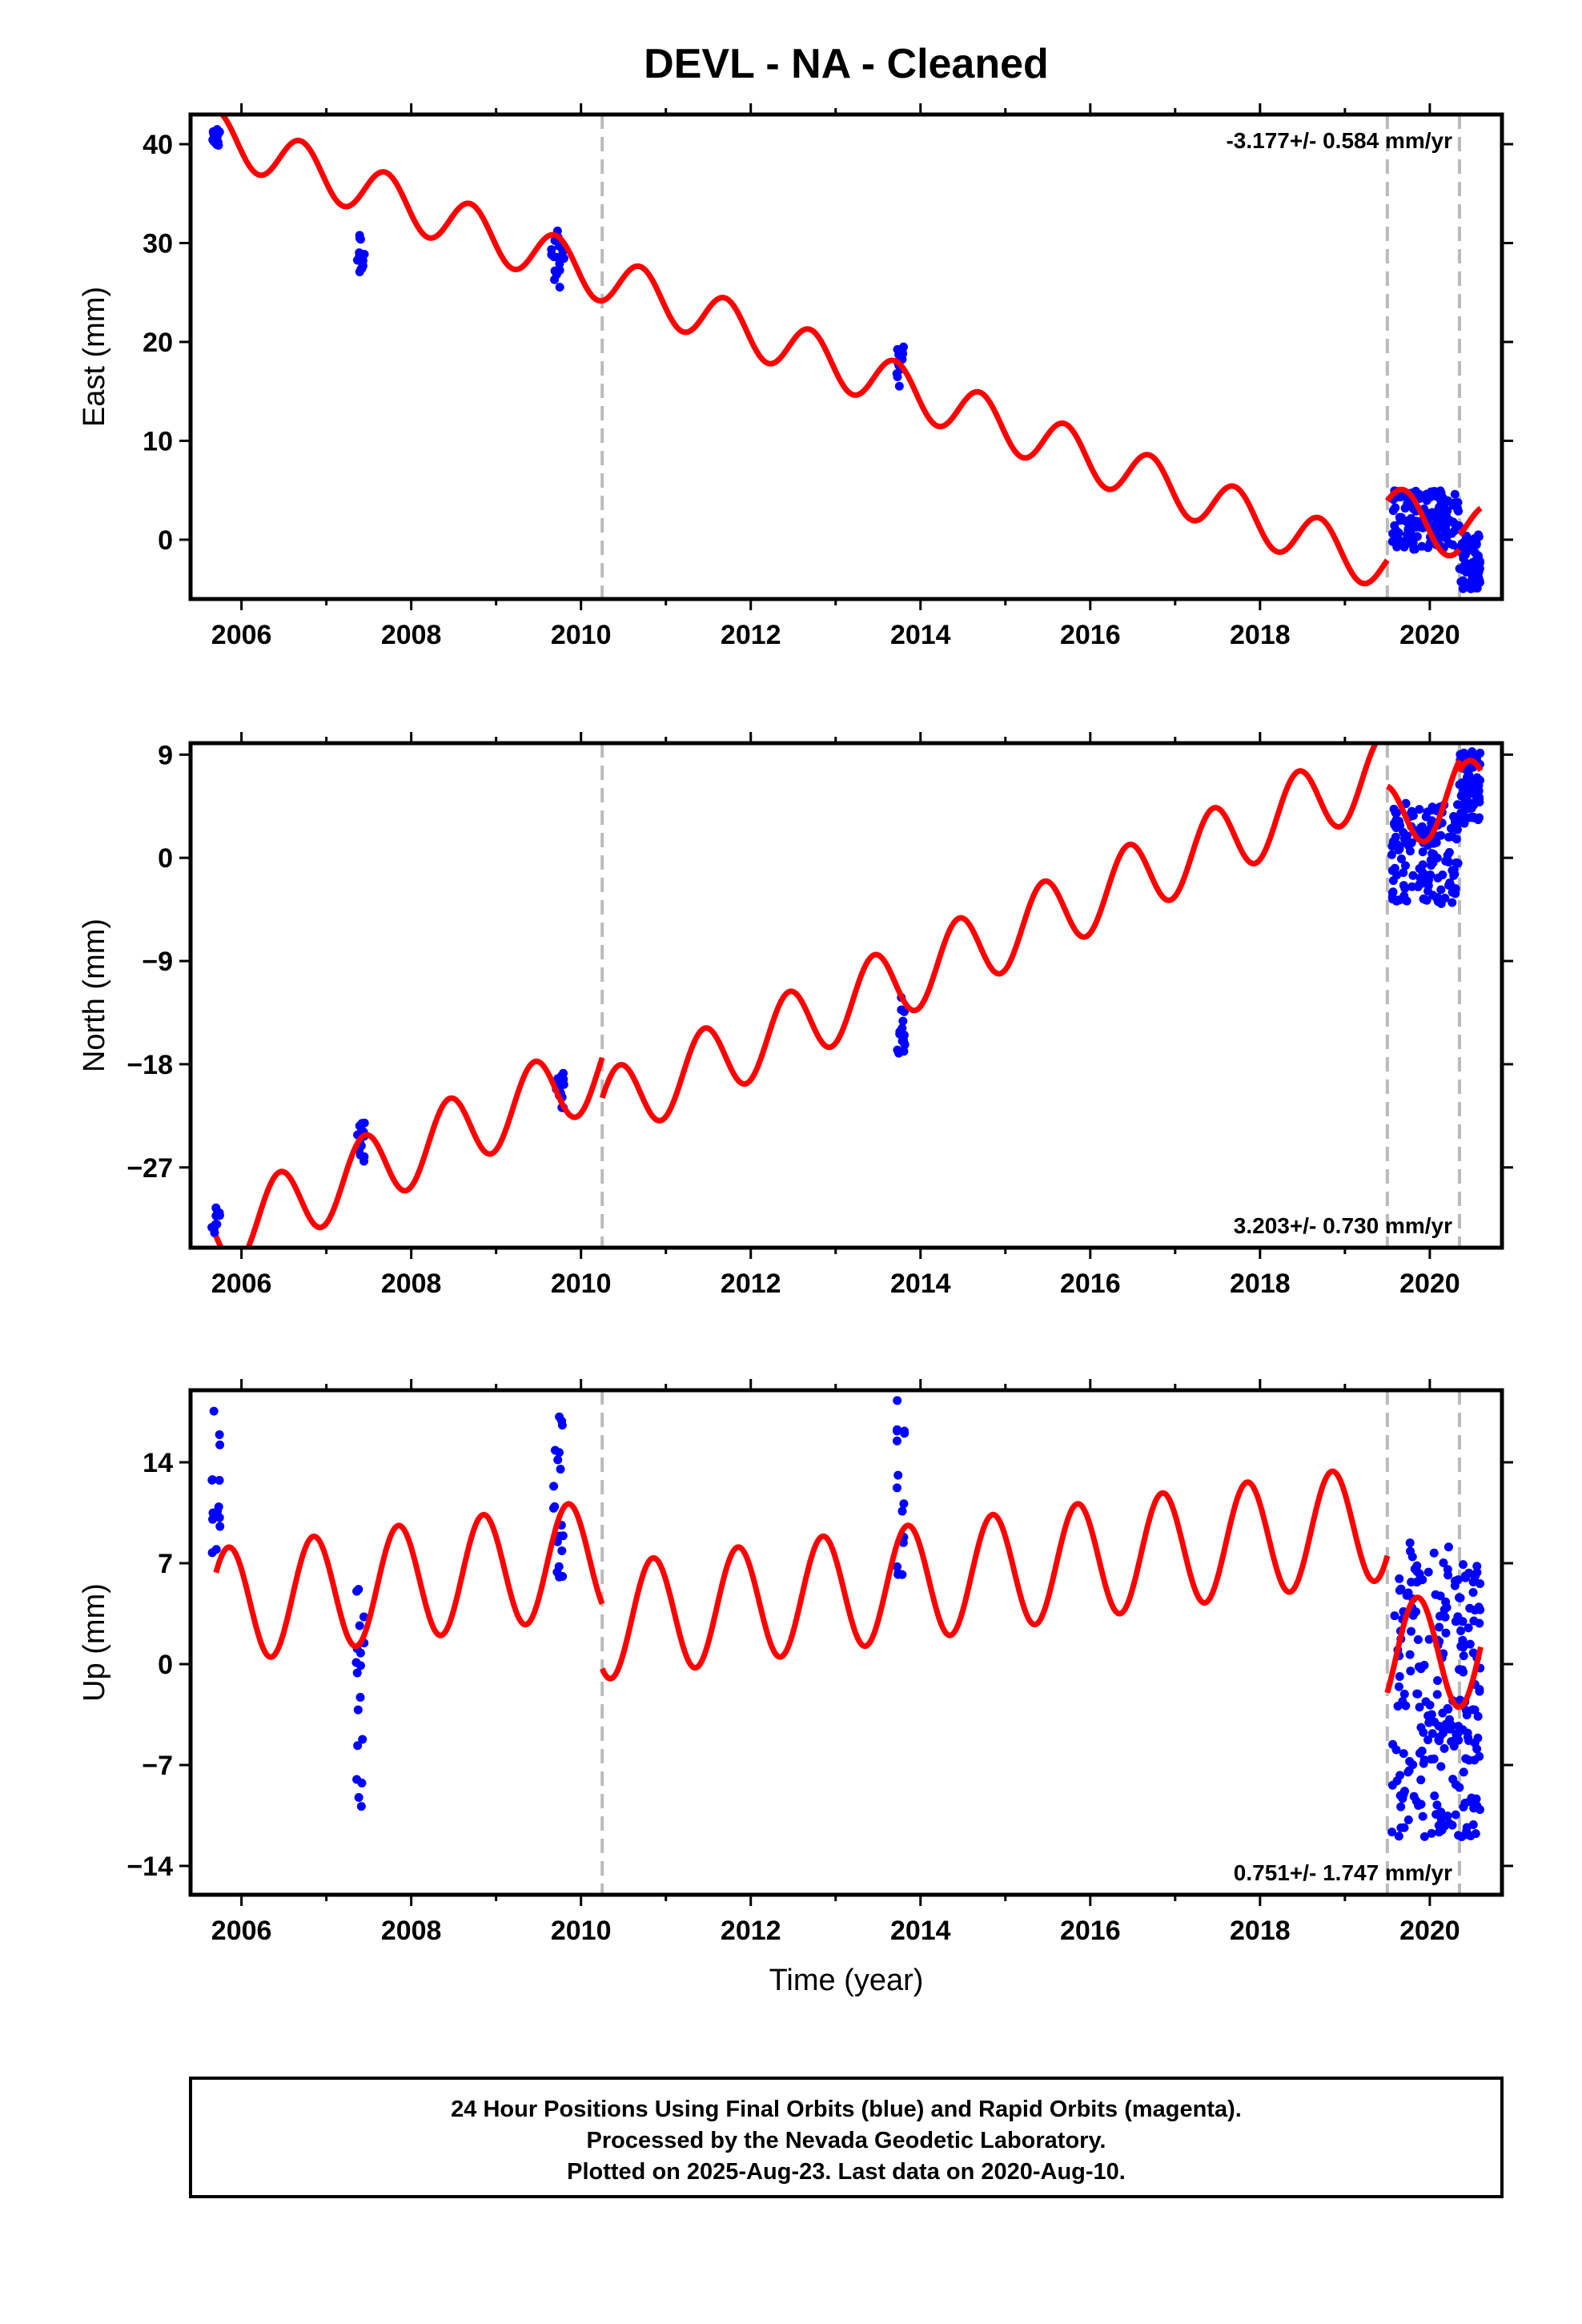  Describe the element at coordinates (158, 343) in the screenshot. I see `y-tick-label: 20` at that location.